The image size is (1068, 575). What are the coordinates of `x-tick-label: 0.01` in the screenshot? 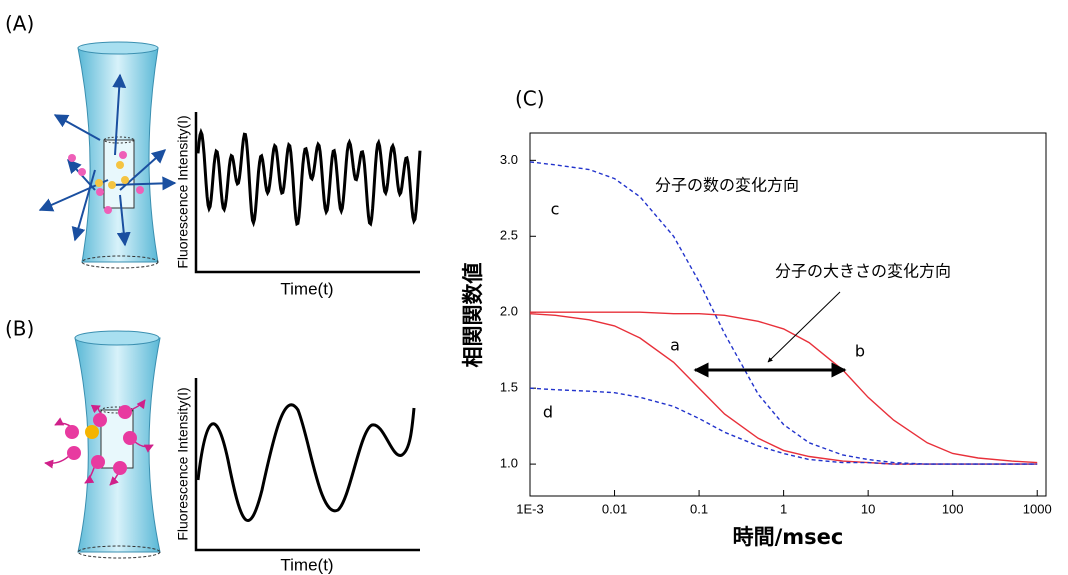 It's located at (614, 508).